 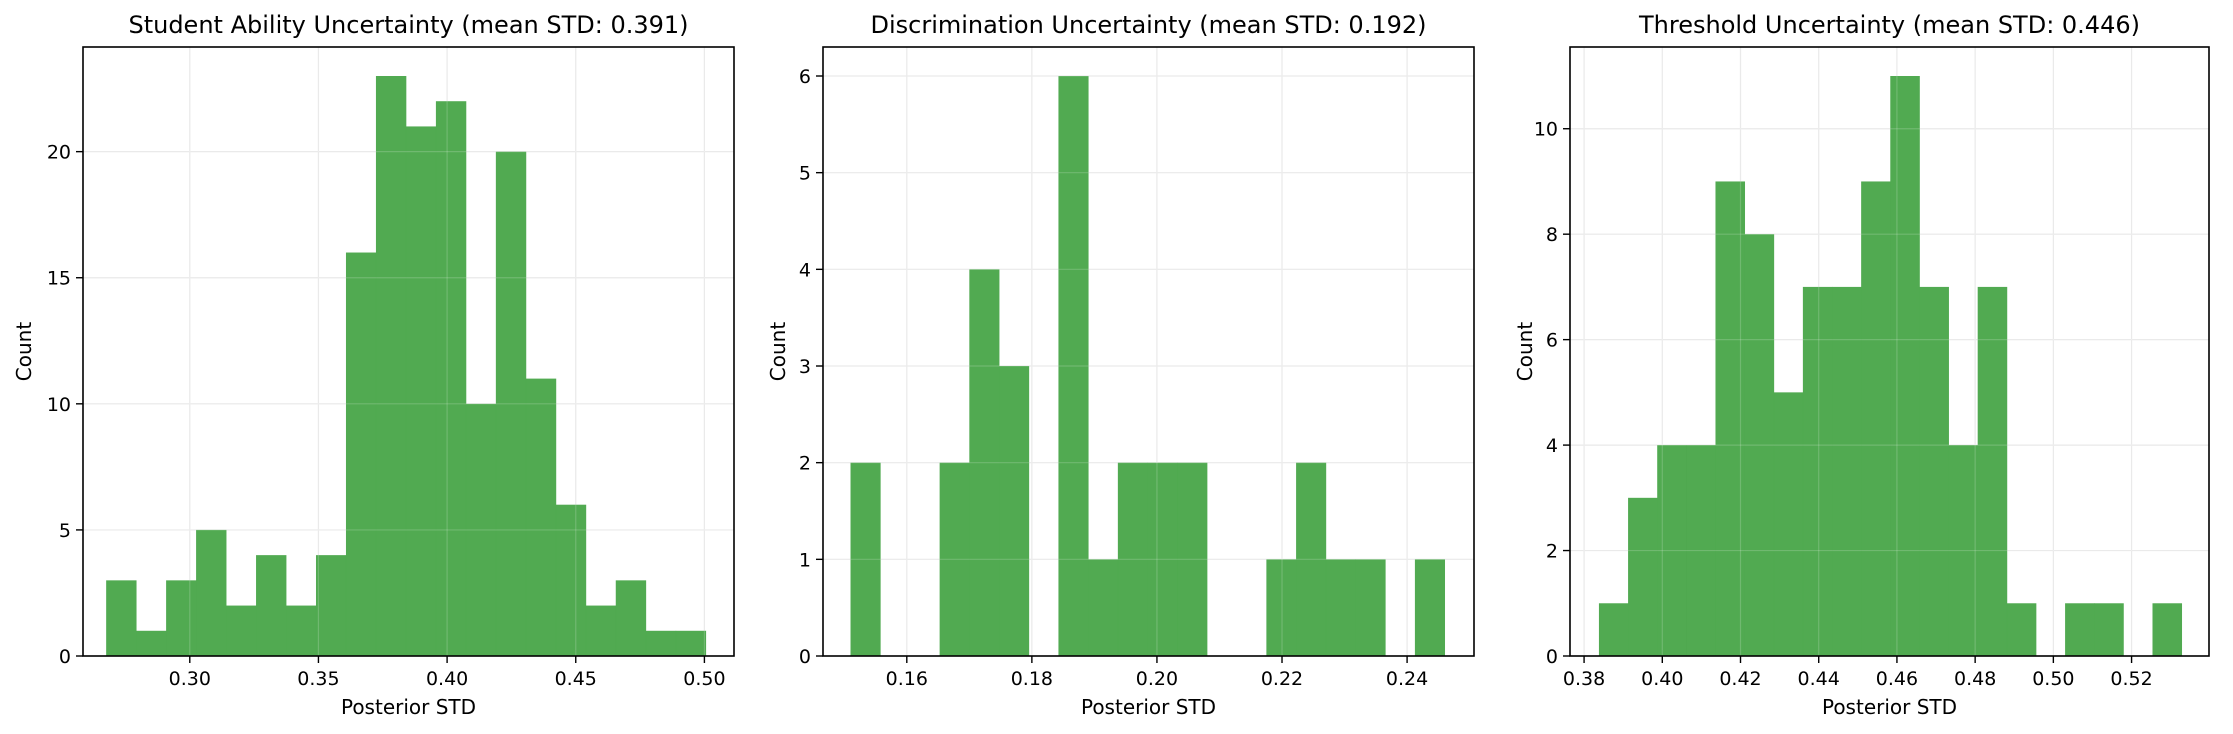 I want to click on x-tick-label: 0.22, so click(x=1282, y=679).